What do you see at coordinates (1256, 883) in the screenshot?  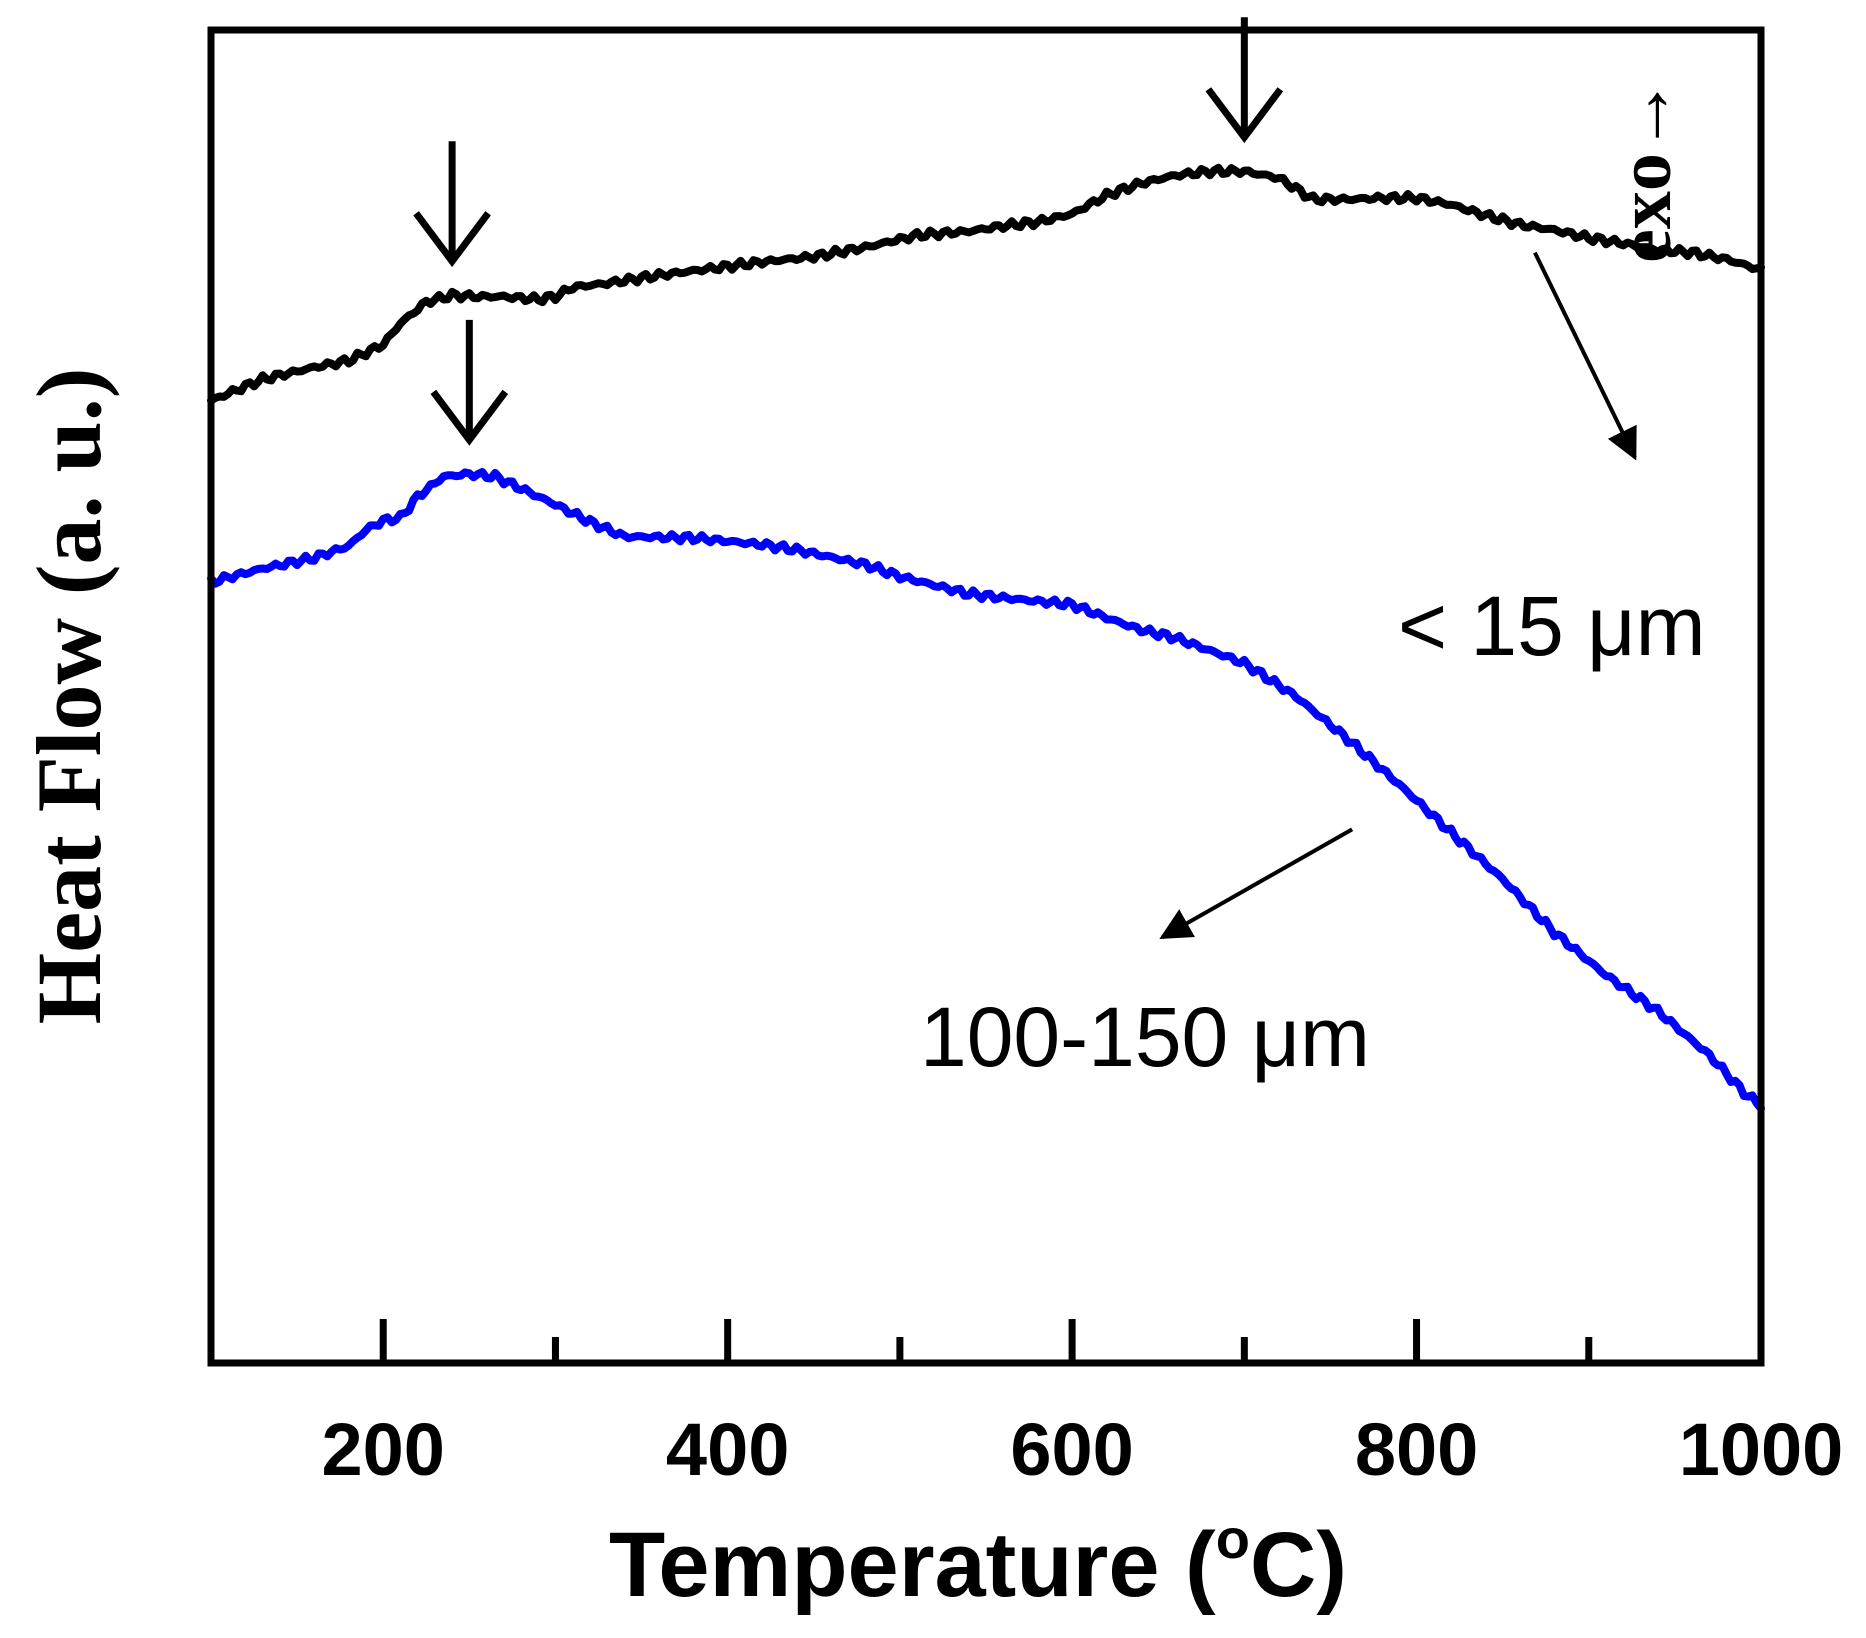 I see `label-pointer-large-particles` at bounding box center [1256, 883].